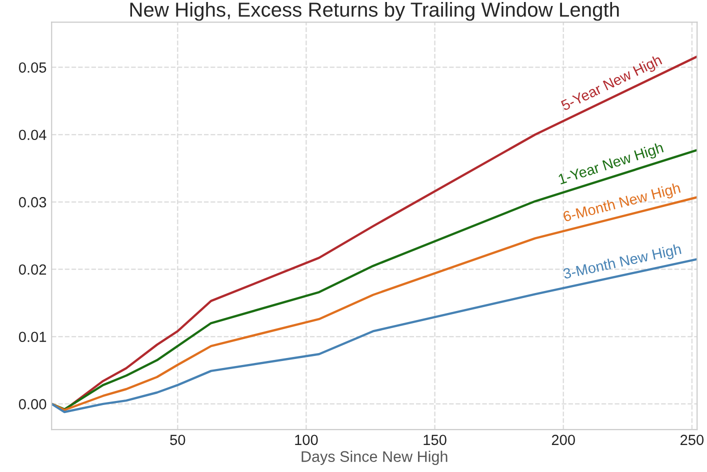 The width and height of the screenshot is (707, 472). Describe the element at coordinates (375, 457) in the screenshot. I see `x-axis-title: Days Since New High` at that location.